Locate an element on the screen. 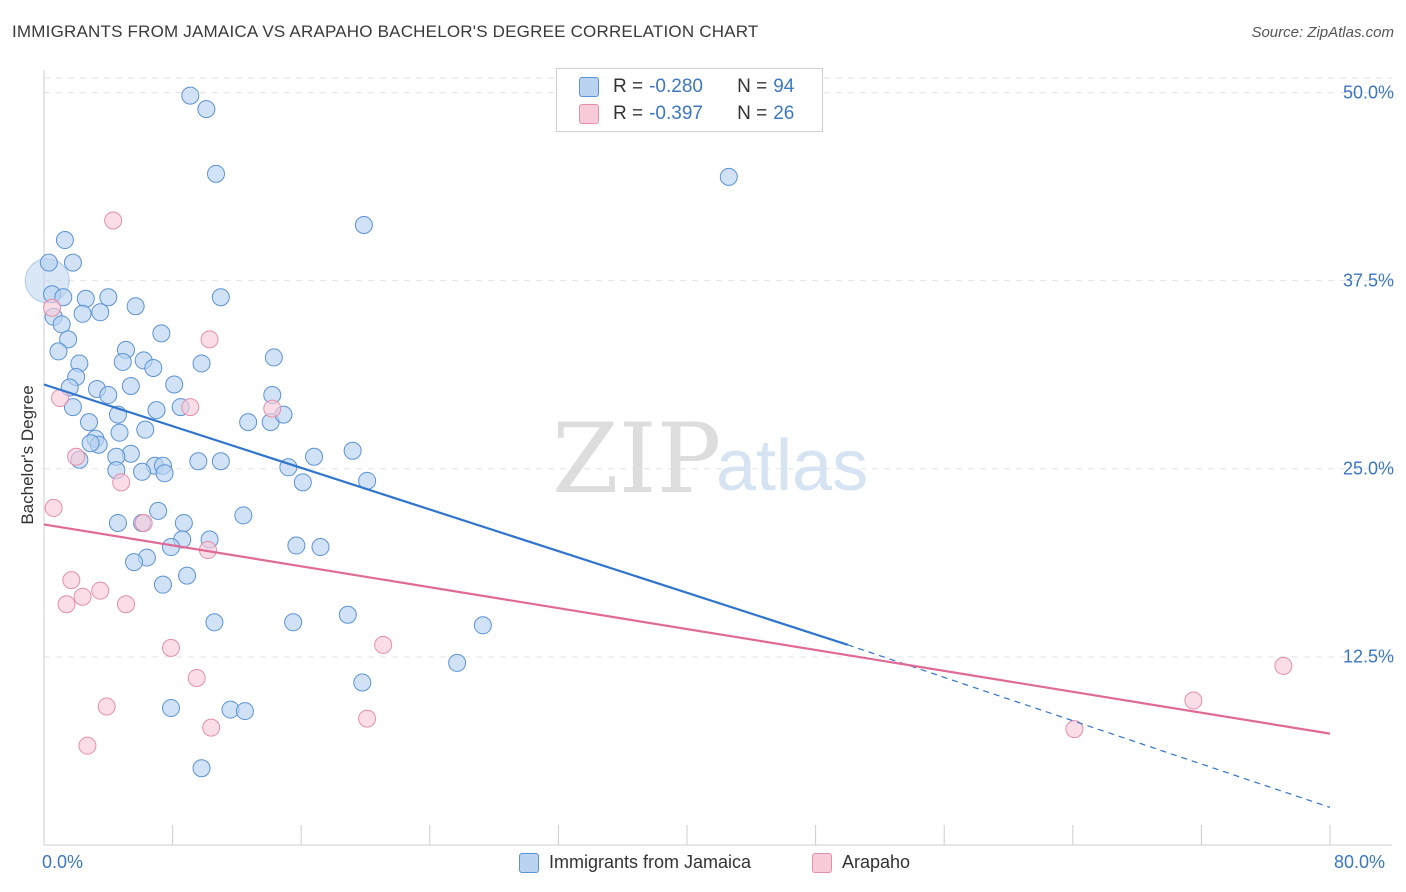 The height and width of the screenshot is (892, 1406). y-axis-label: Bachelor's Degree is located at coordinates (27, 455).